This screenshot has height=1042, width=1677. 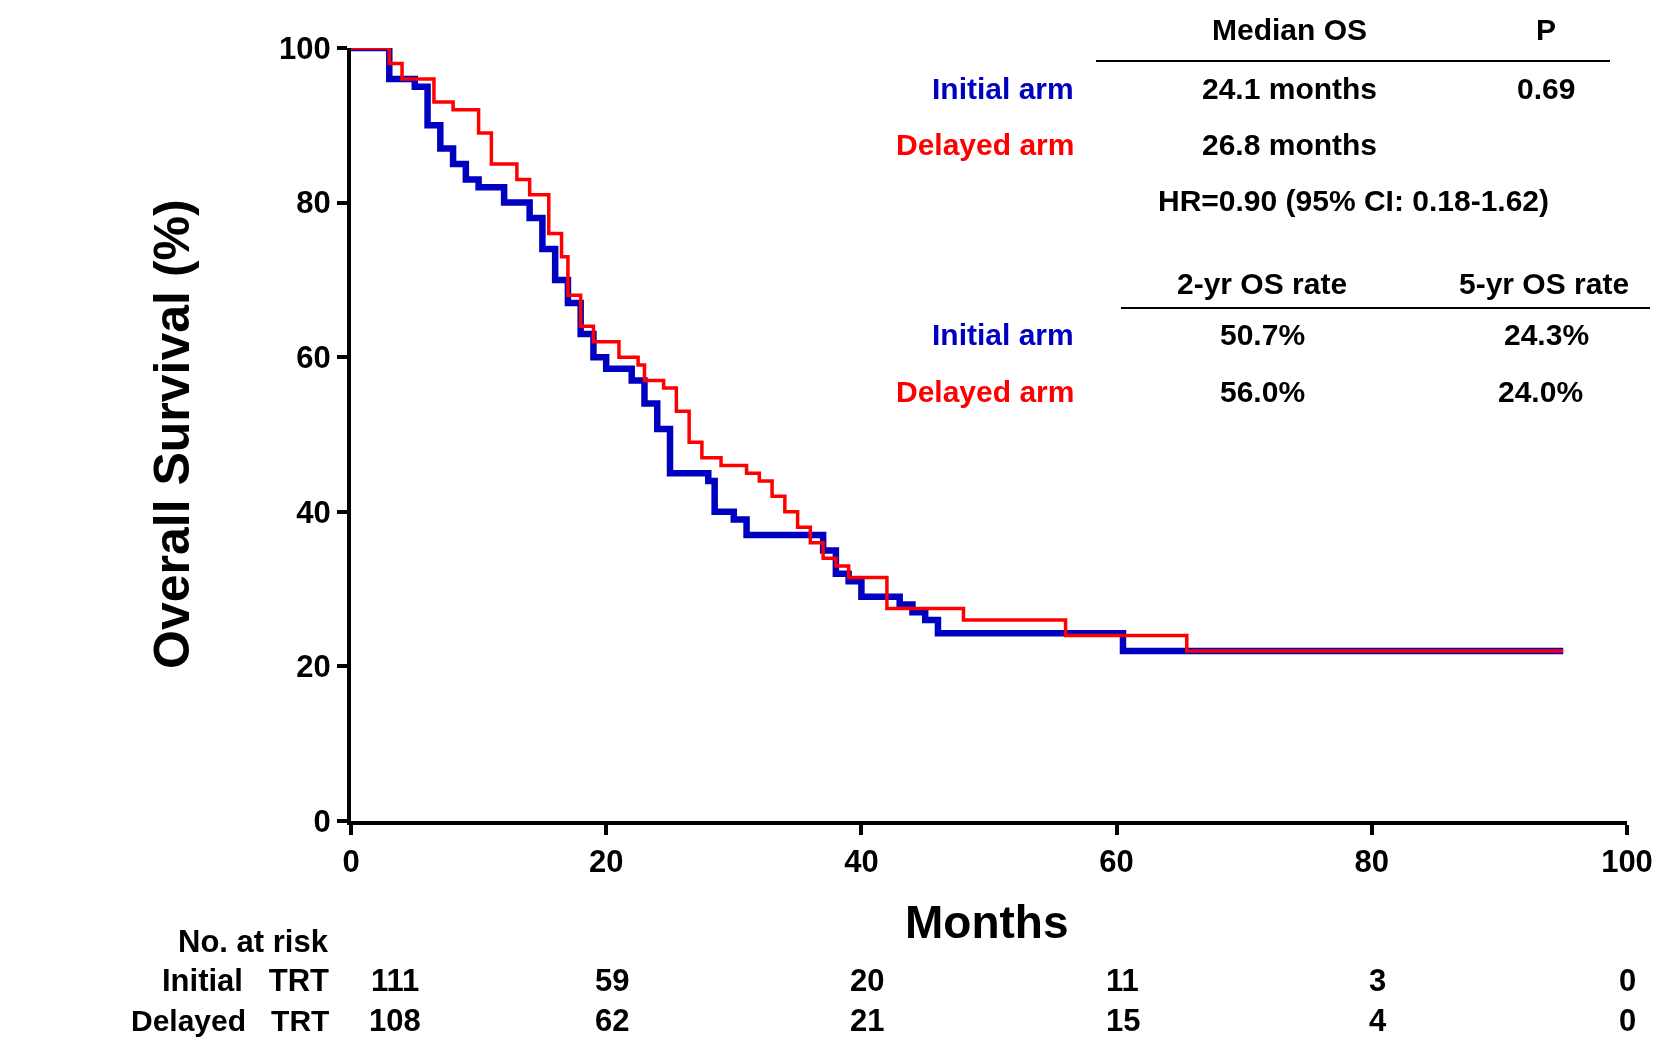 I want to click on text: 21, so click(x=867, y=1020).